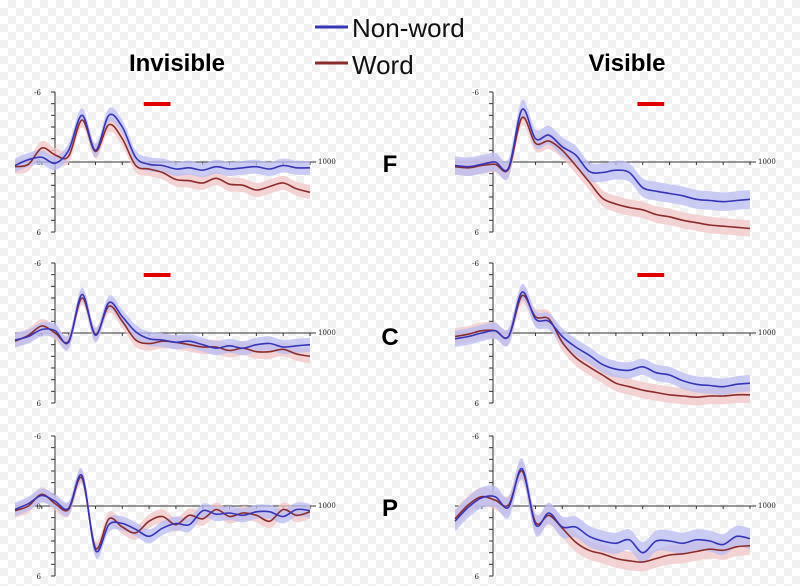 Image resolution: width=800 pixels, height=586 pixels. I want to click on x-tick-label-p-invisible: 1000, so click(327, 506).